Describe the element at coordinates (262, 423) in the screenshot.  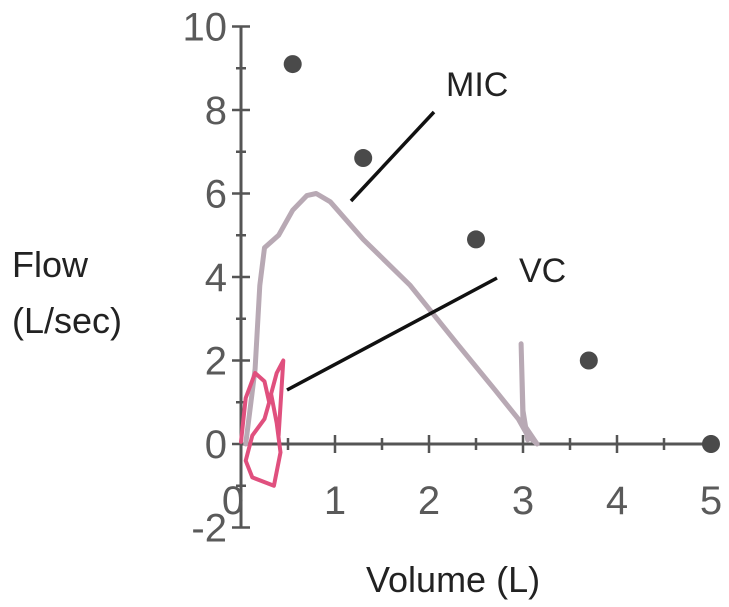
I see `vc-curve` at that location.